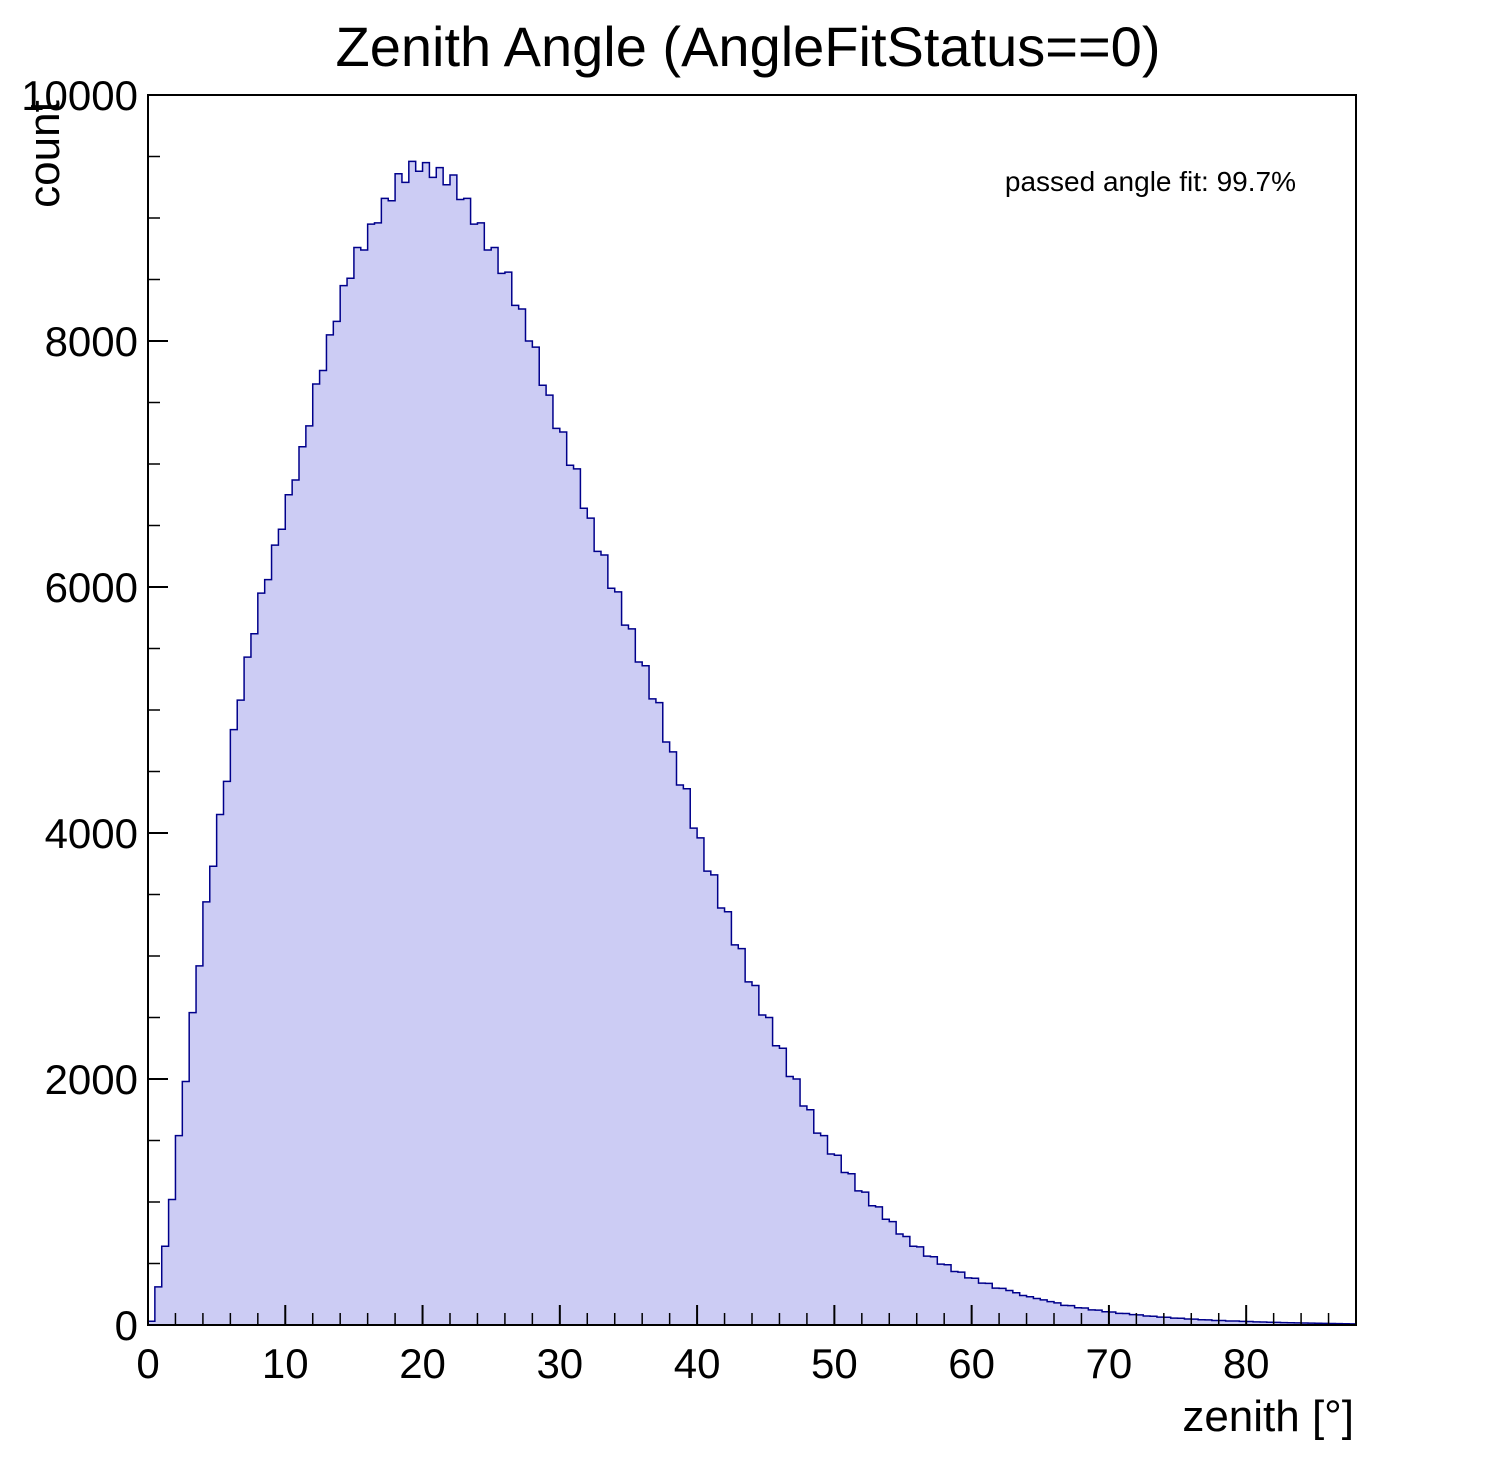 The image size is (1496, 1472). What do you see at coordinates (91, 833) in the screenshot?
I see `y-tick-label: 4000` at bounding box center [91, 833].